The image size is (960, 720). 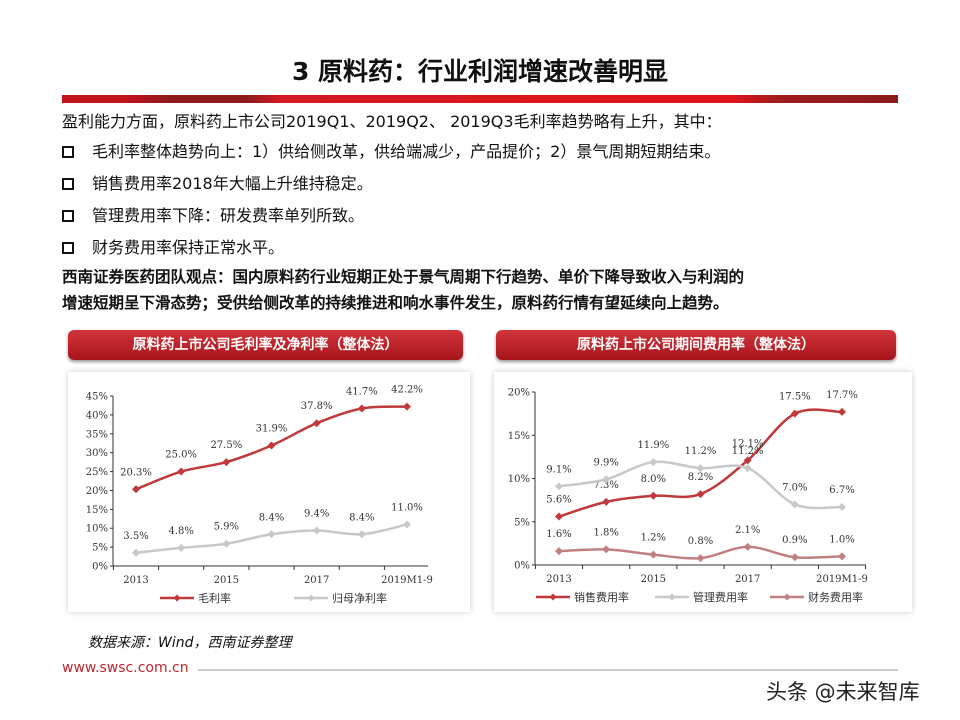 I want to click on x-tick-label: 2019M1-9, so click(x=407, y=580).